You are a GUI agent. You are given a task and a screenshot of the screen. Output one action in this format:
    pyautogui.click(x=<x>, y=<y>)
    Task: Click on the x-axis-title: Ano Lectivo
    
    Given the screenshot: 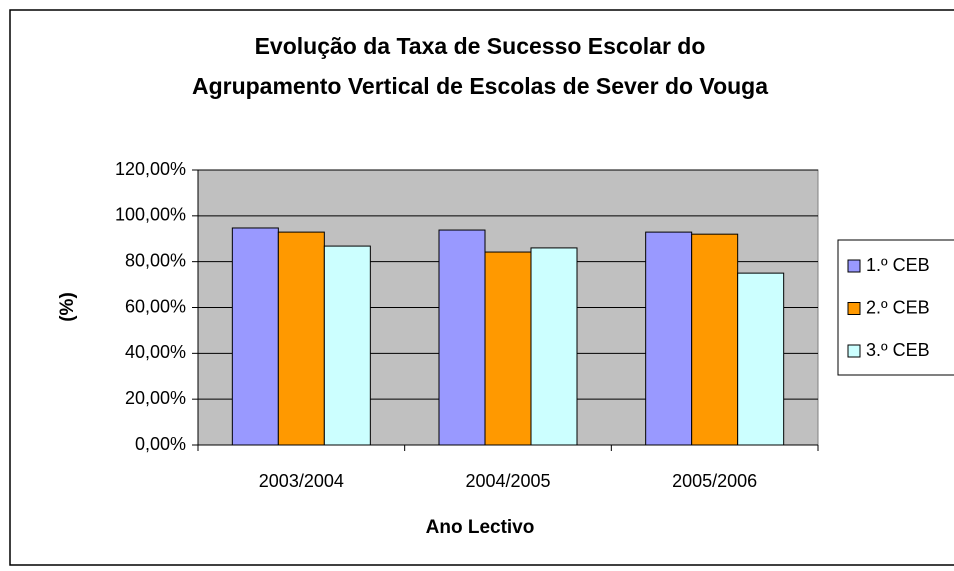 What is the action you would take?
    pyautogui.click(x=480, y=527)
    